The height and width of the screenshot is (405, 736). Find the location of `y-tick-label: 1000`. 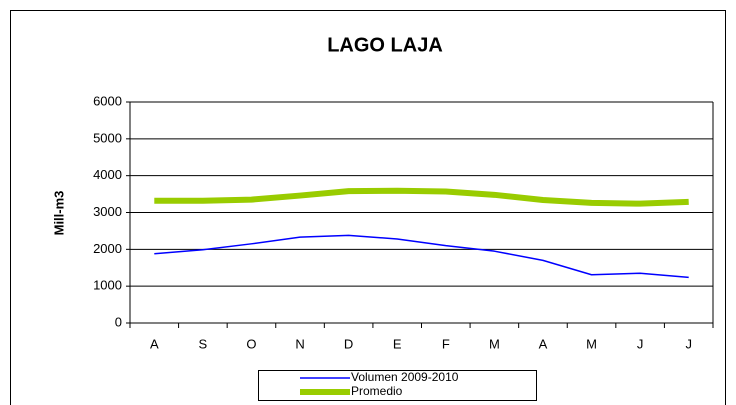

y-tick-label: 1000 is located at coordinates (107, 285).